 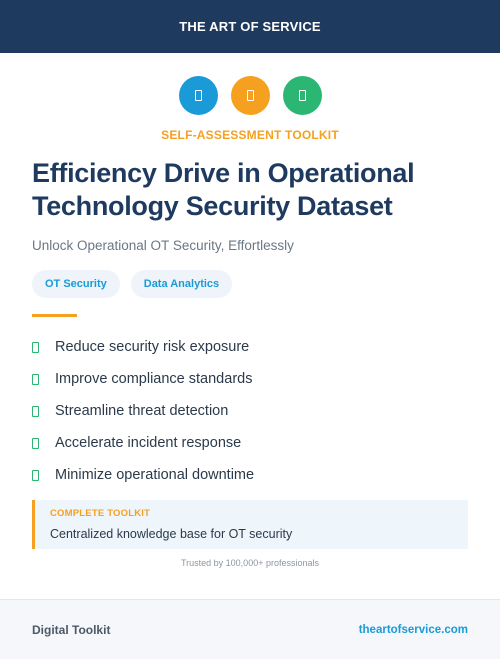 I want to click on tag-list: OT Security Data Analytics, so click(x=132, y=284).